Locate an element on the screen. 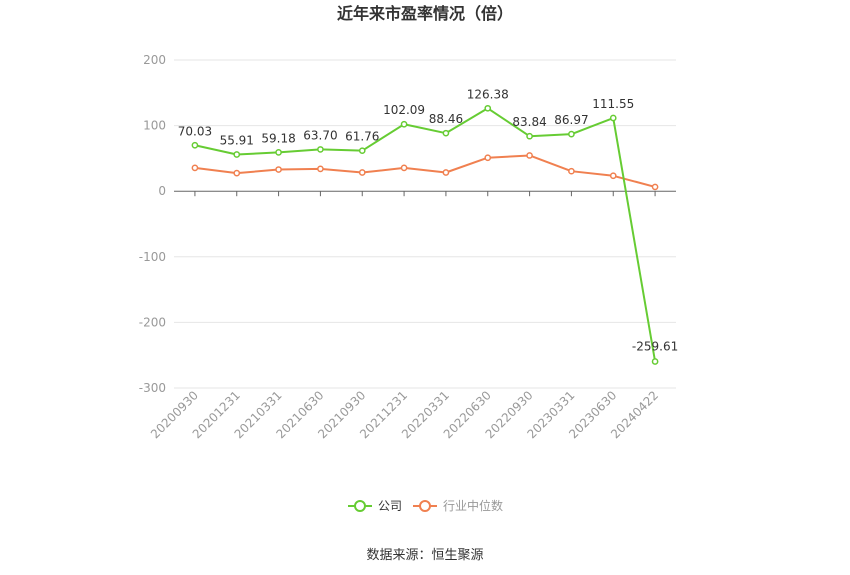  legend-label: 行业中位数 is located at coordinates (473, 505).